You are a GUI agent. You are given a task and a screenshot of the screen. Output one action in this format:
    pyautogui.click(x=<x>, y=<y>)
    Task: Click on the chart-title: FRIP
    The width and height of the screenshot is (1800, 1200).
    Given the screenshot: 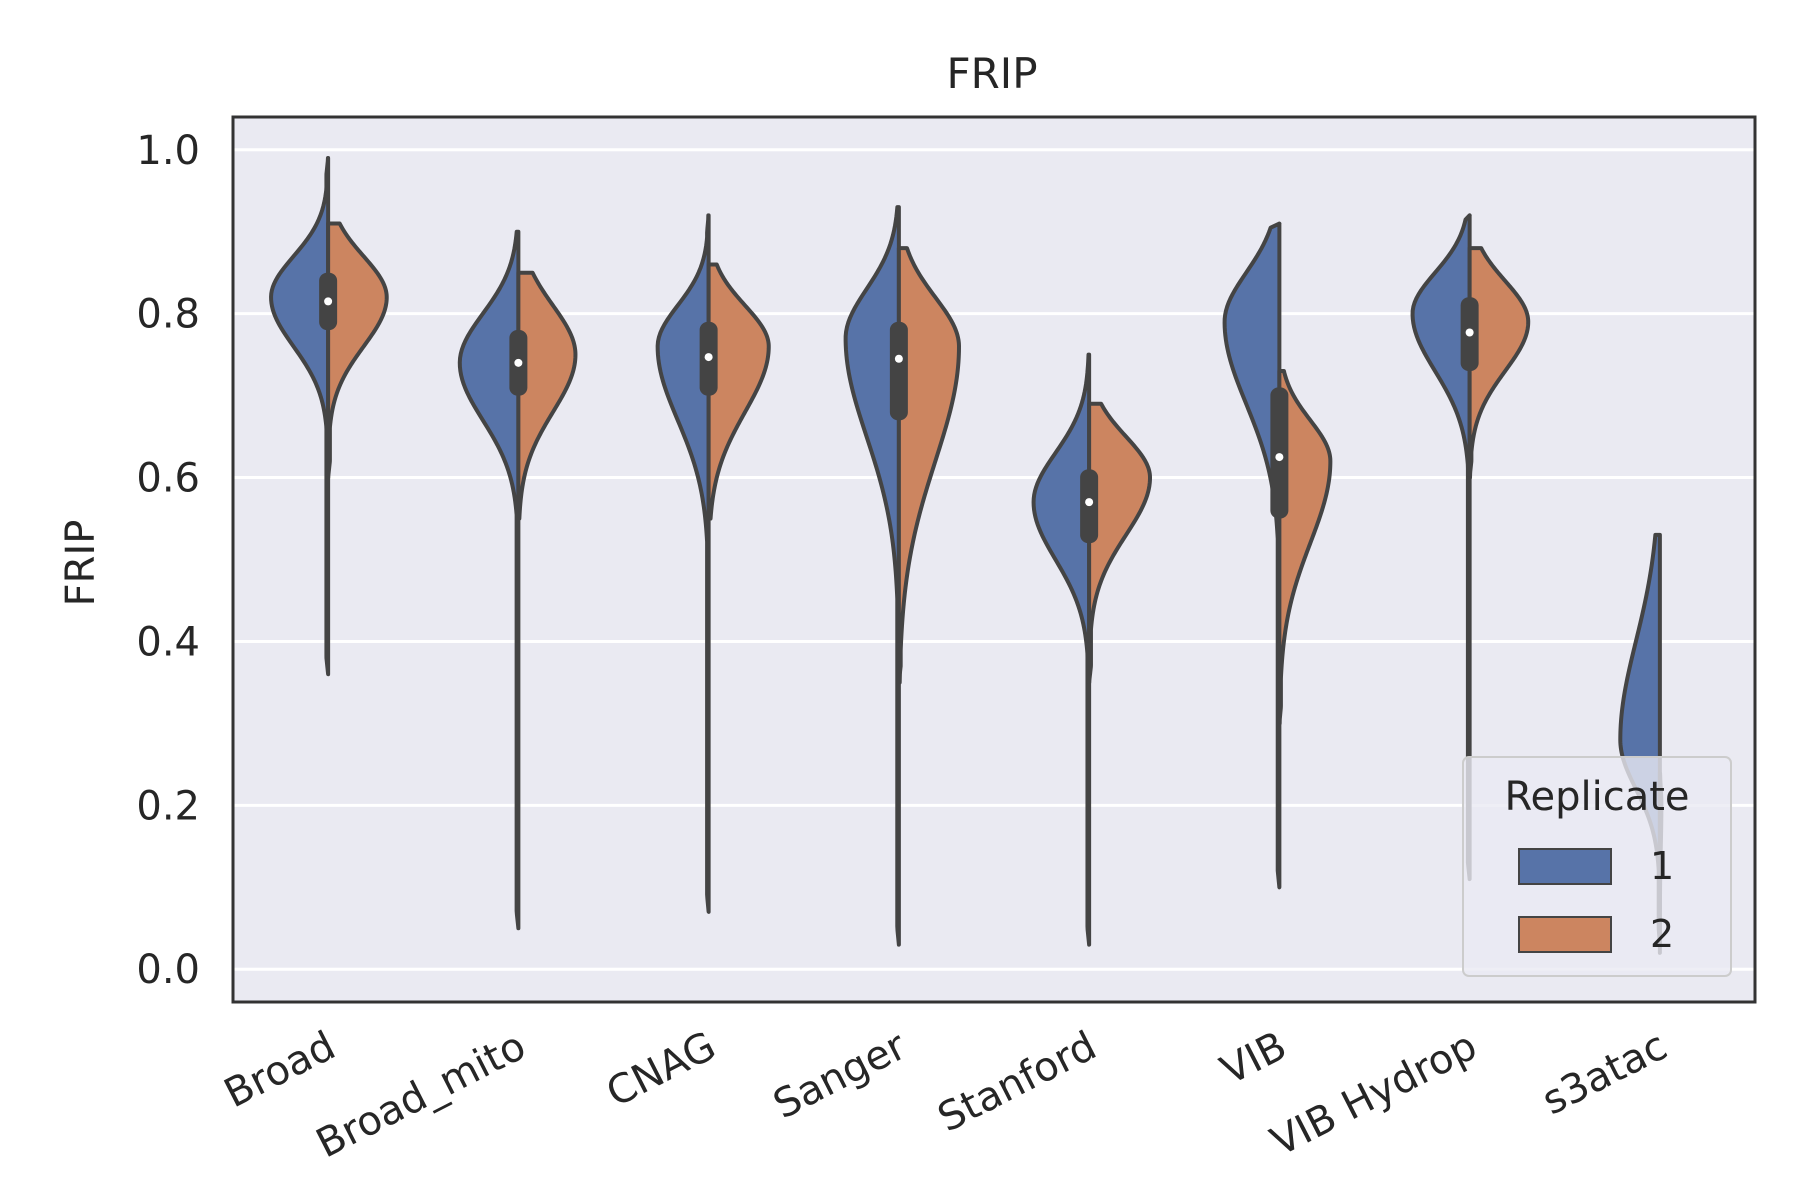 What is the action you would take?
    pyautogui.click(x=991, y=73)
    